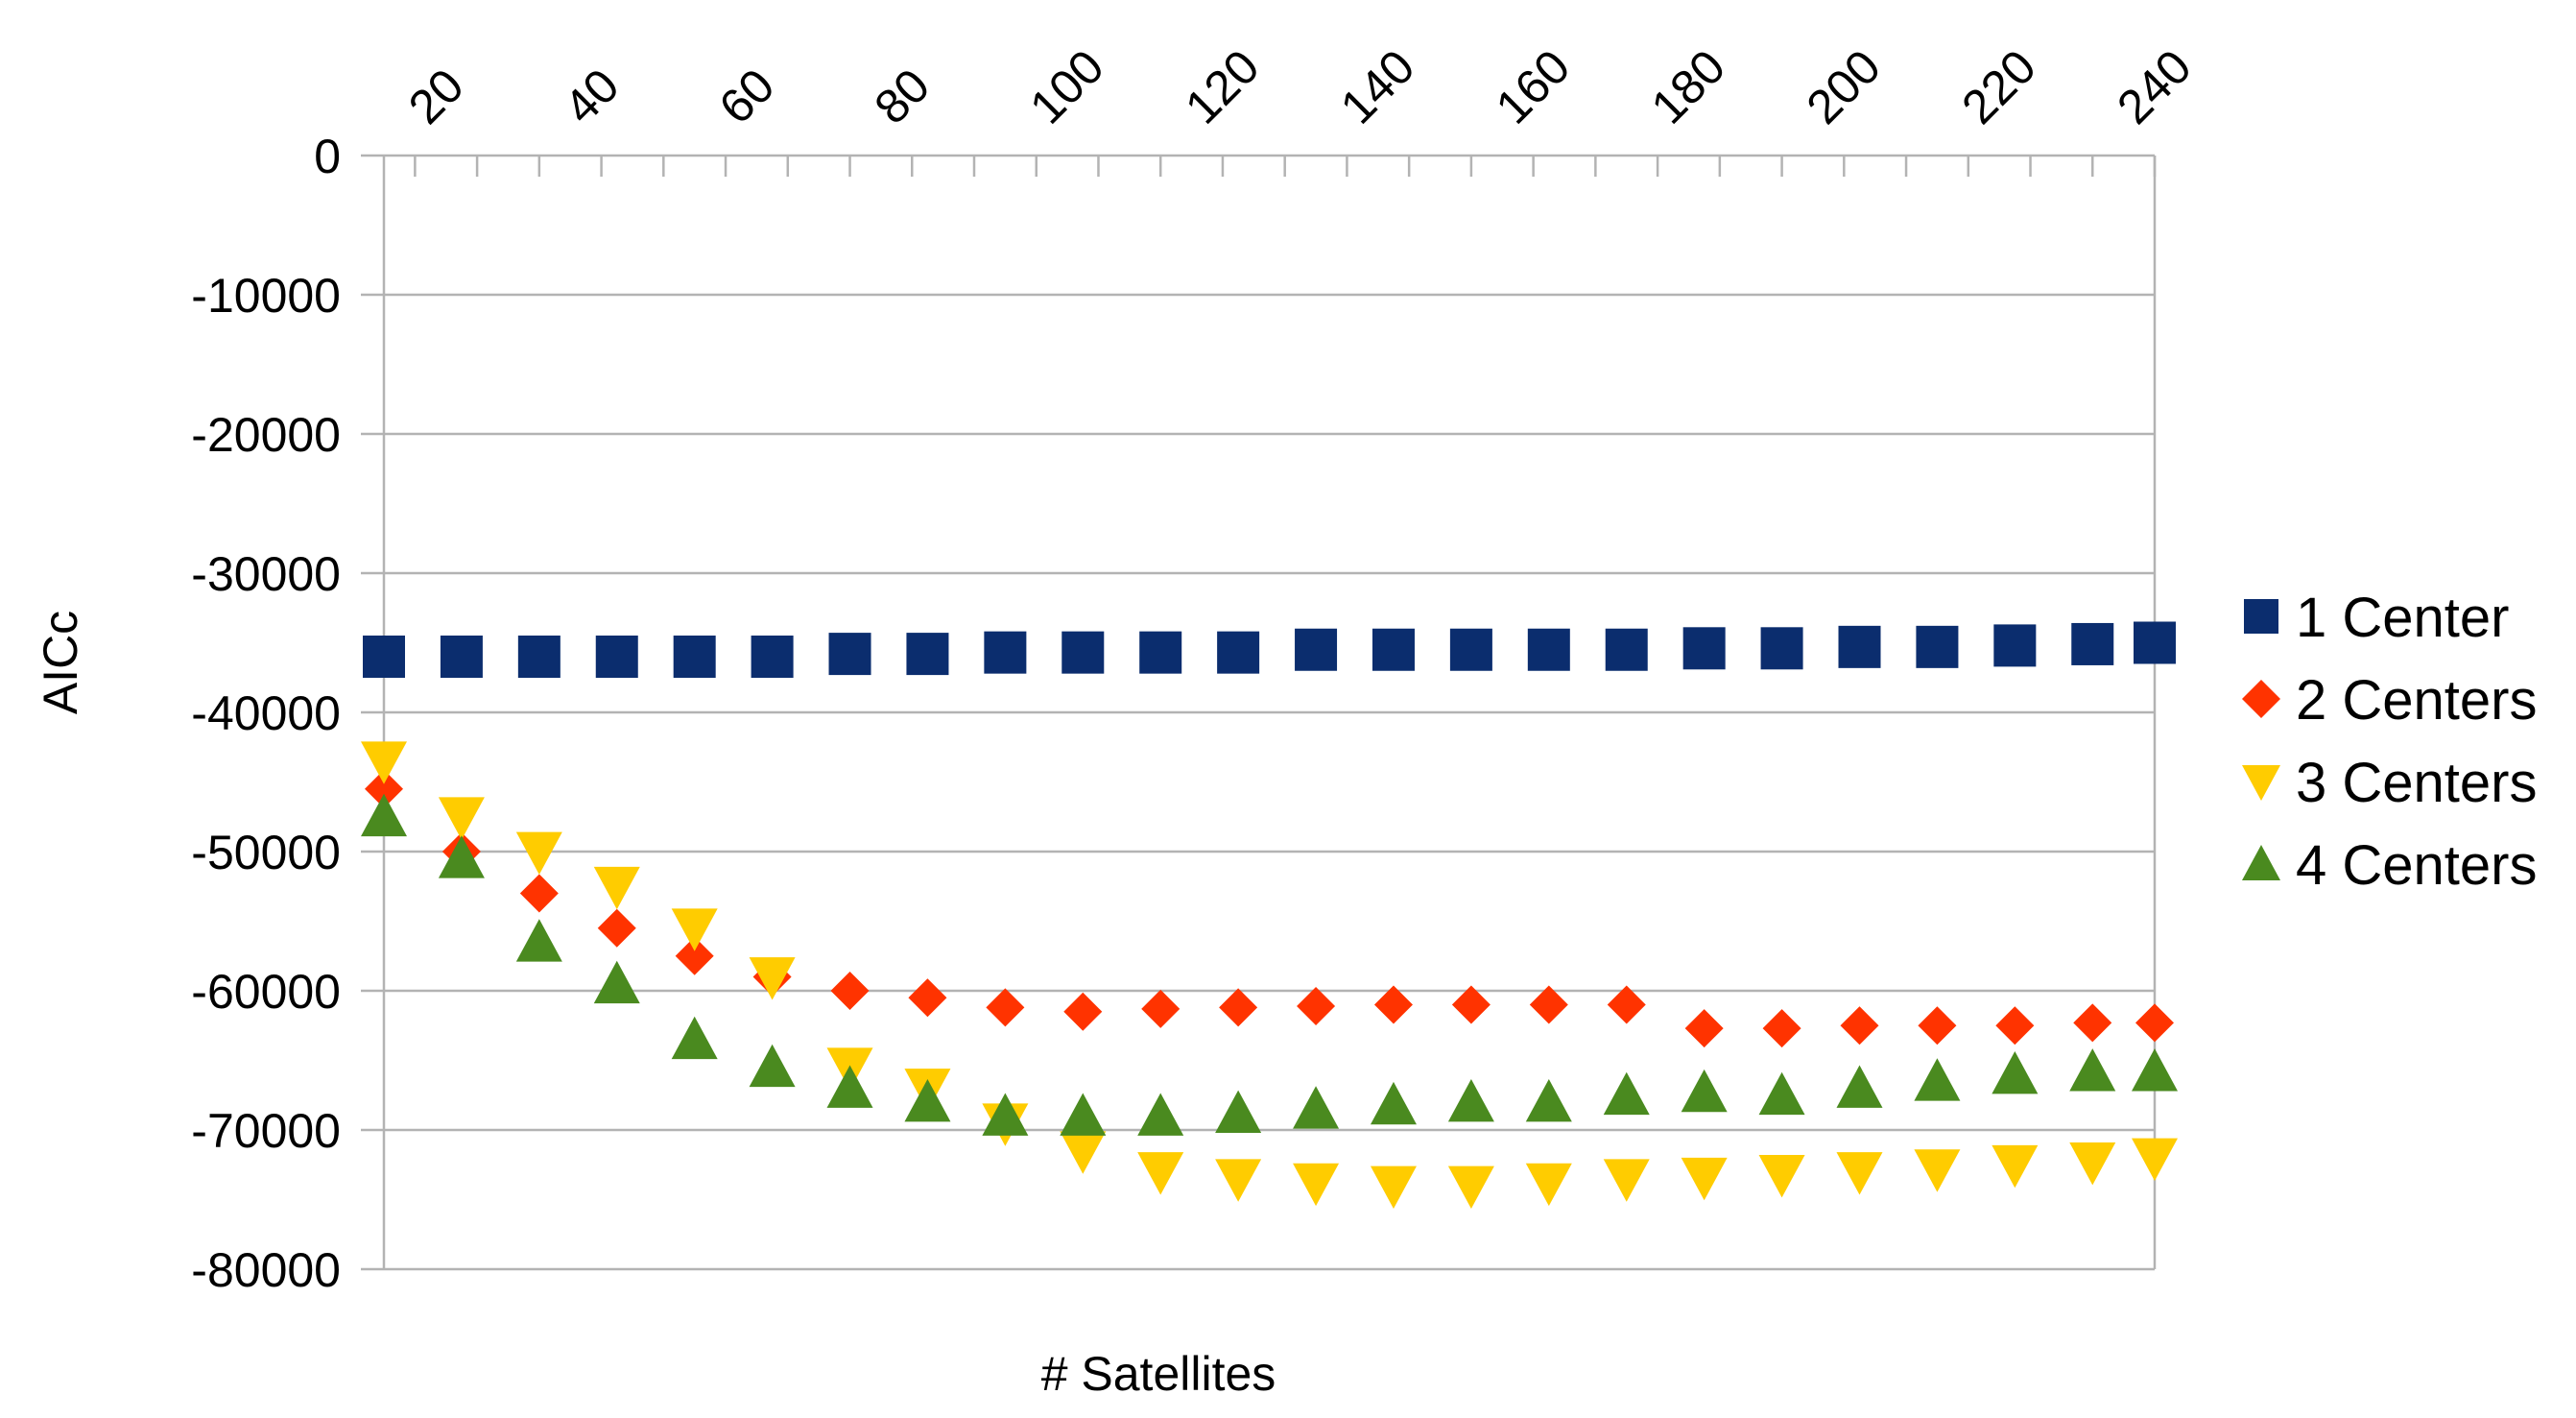 This screenshot has height=1418, width=2576. What do you see at coordinates (327, 156) in the screenshot?
I see `y-tick-label: 0` at bounding box center [327, 156].